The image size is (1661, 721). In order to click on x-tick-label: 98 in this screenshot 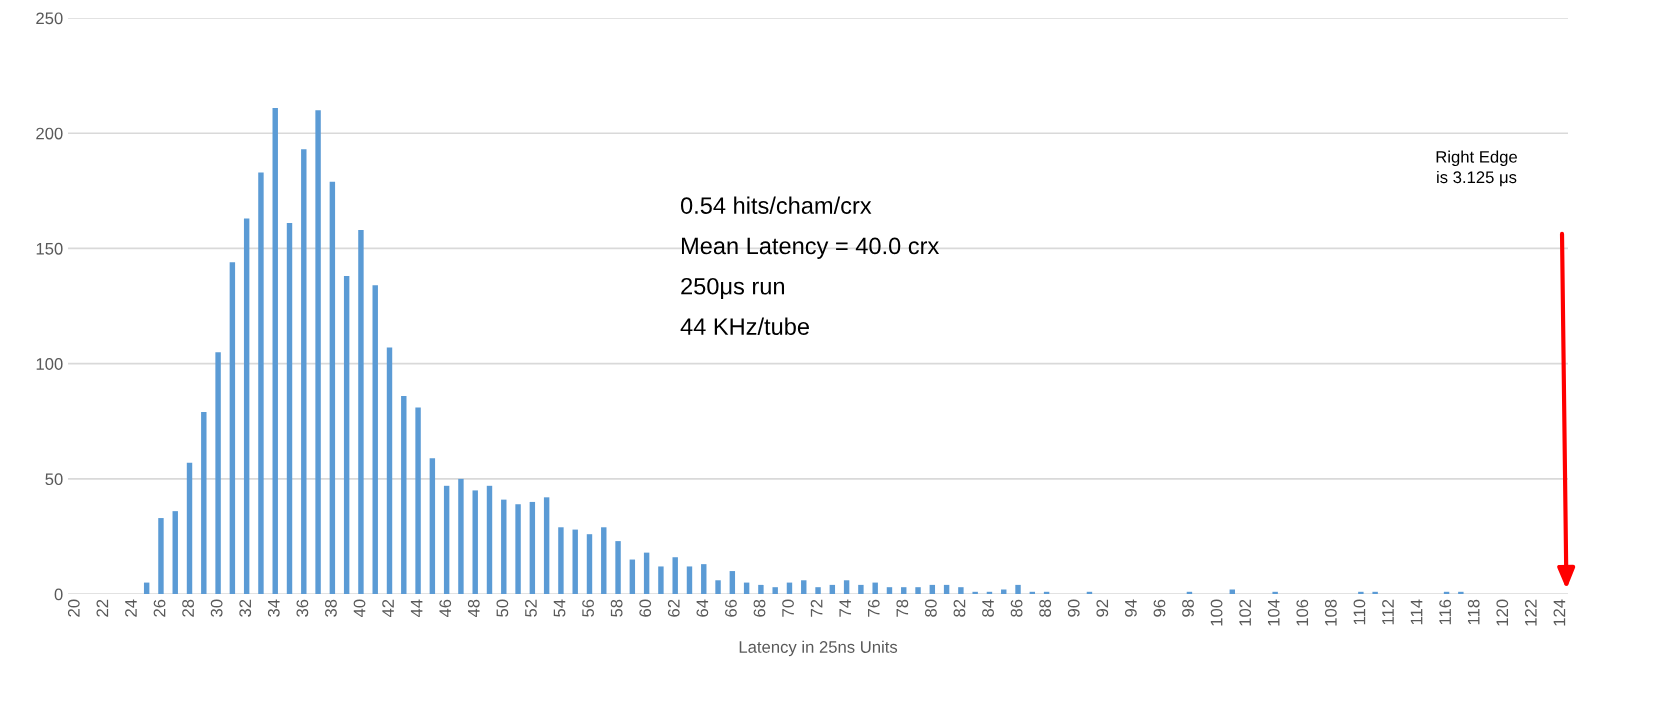, I will do `click(1188, 608)`.